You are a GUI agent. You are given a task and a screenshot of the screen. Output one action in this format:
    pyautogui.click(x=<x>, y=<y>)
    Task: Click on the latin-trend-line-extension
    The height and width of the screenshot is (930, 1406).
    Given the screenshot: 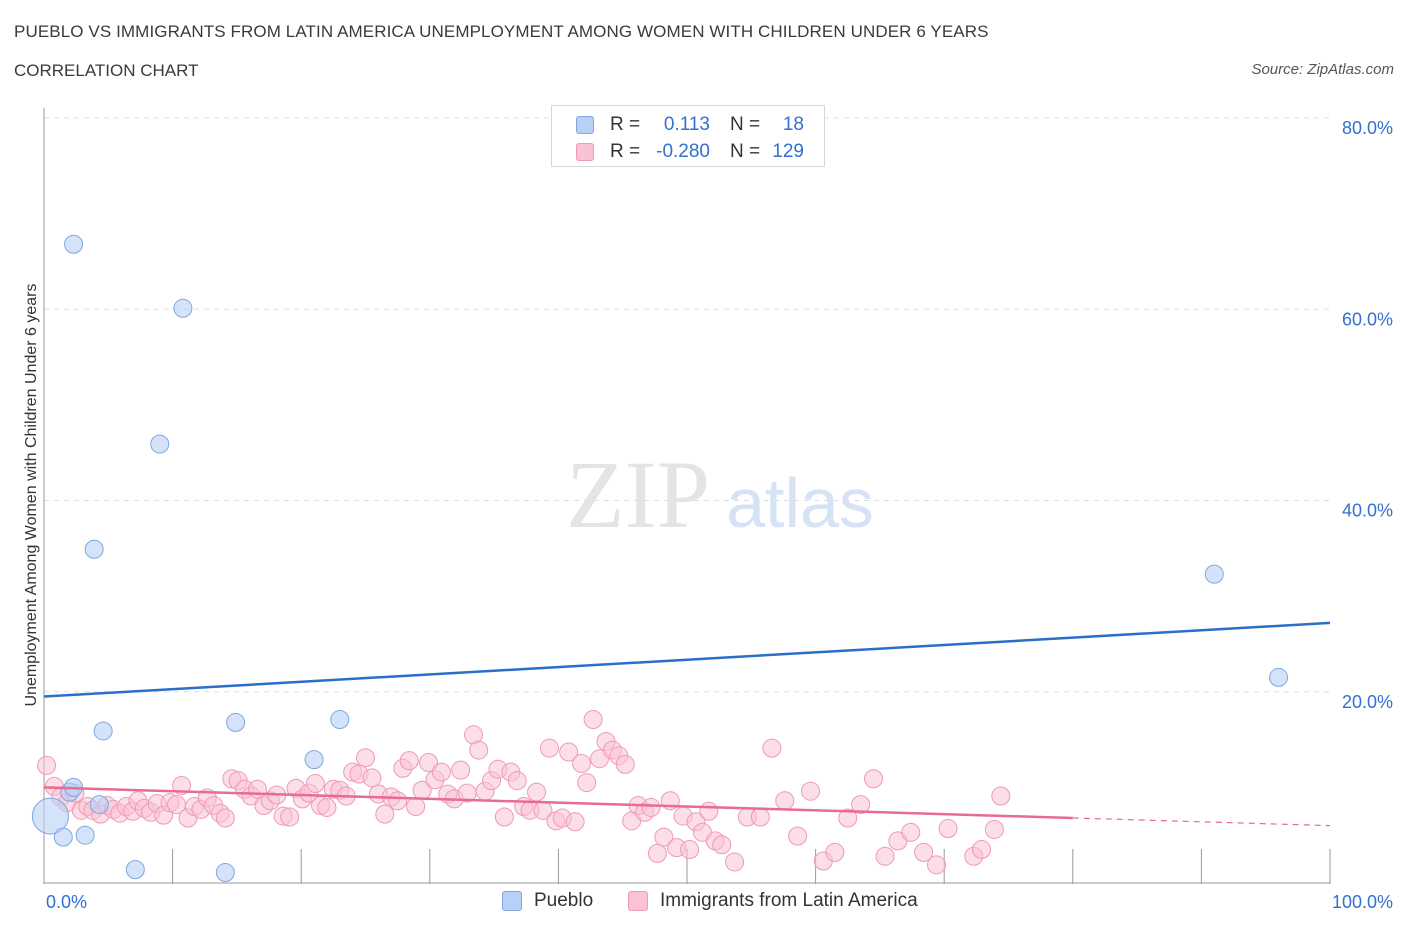 What is the action you would take?
    pyautogui.click(x=1201, y=822)
    